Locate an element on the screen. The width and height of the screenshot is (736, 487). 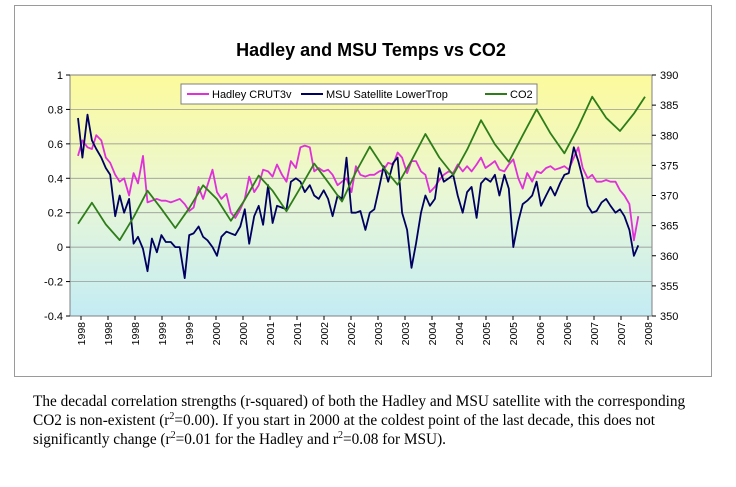
caption-sup-3: 2 is located at coordinates (341, 435).